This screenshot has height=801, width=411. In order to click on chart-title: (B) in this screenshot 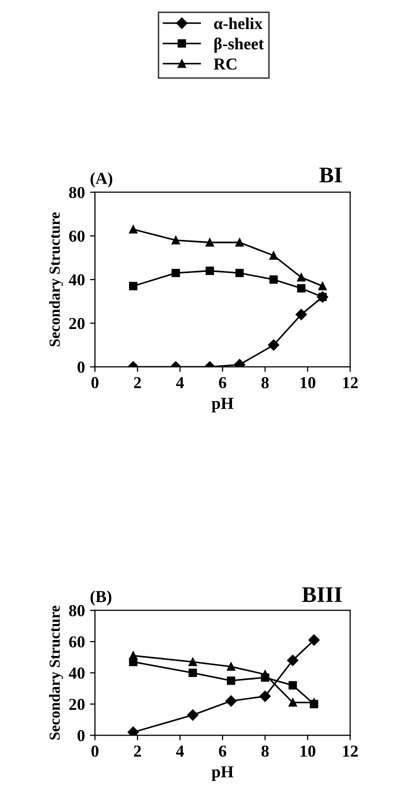, I will do `click(101, 598)`.